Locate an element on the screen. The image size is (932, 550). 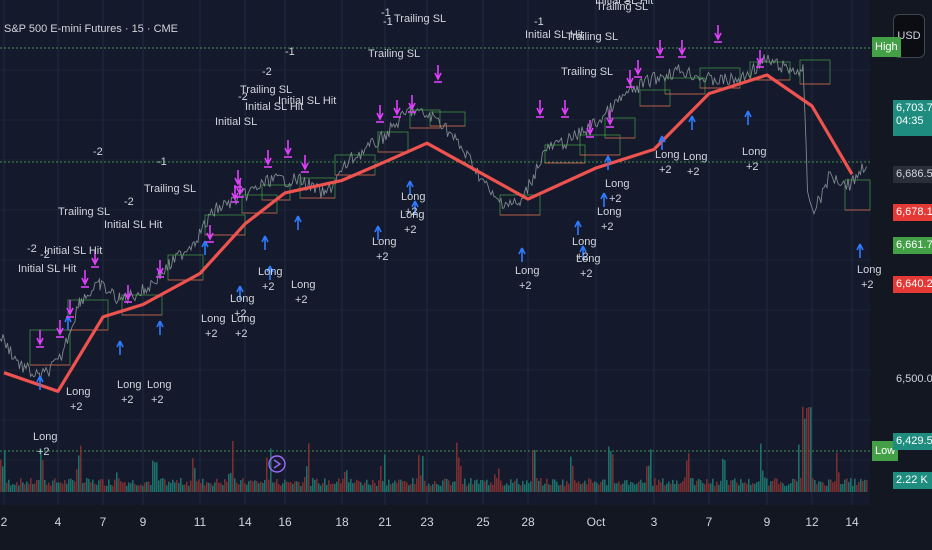
level-price-tag-red: 6,640.25 is located at coordinates (912, 284).